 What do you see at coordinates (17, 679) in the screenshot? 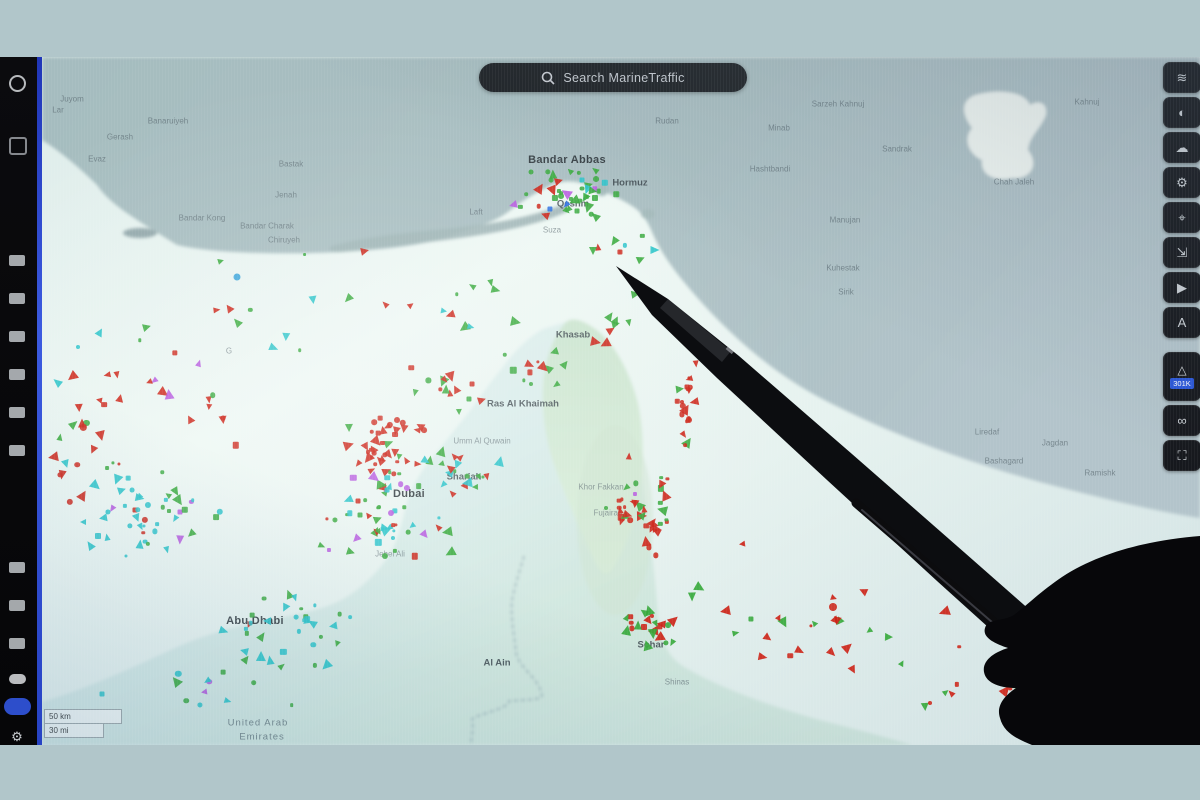
I see `browser-cloud-icon` at bounding box center [17, 679].